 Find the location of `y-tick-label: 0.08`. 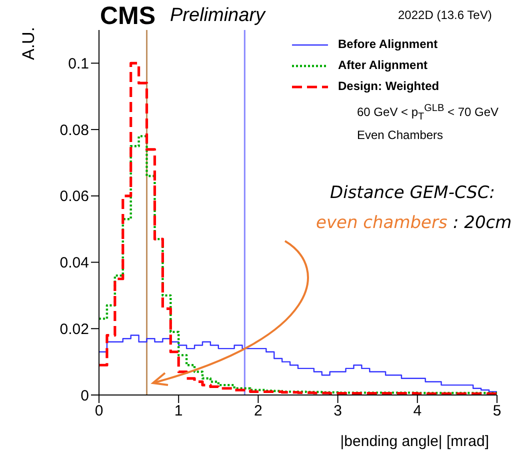

y-tick-label: 0.08 is located at coordinates (74, 130).